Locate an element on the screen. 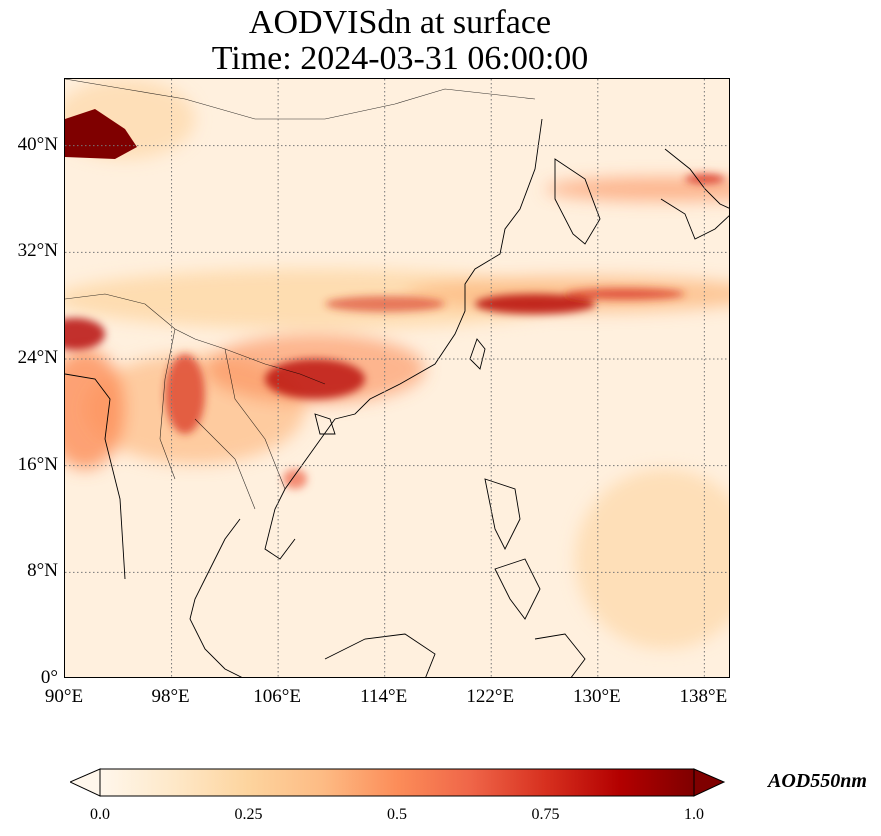 This screenshot has height=836, width=881. plot-title-line2: Time: 2024-03-31 06:00:00 is located at coordinates (400, 58).